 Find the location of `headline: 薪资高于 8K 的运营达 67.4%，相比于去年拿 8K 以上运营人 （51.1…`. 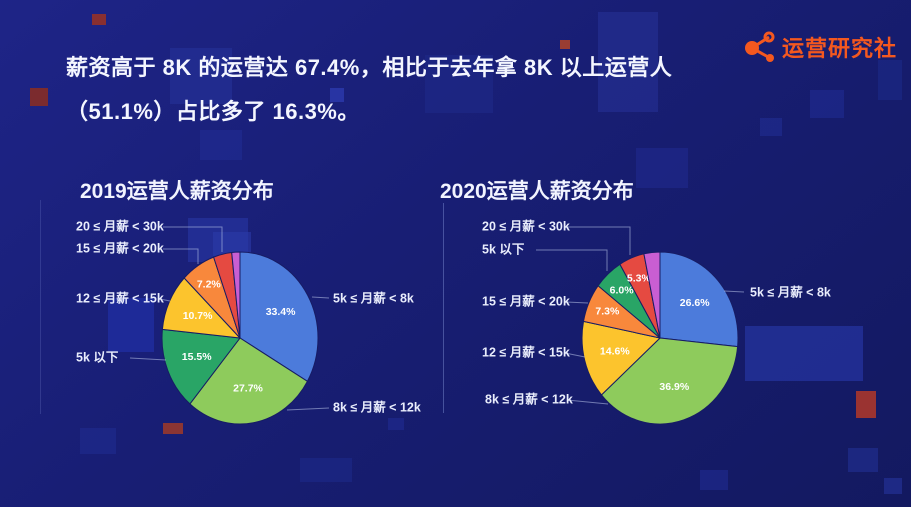

headline: 薪资高于 8K 的运营达 67.4%，相比于去年拿 8K 以上运营人 （51.1… is located at coordinates (369, 90).